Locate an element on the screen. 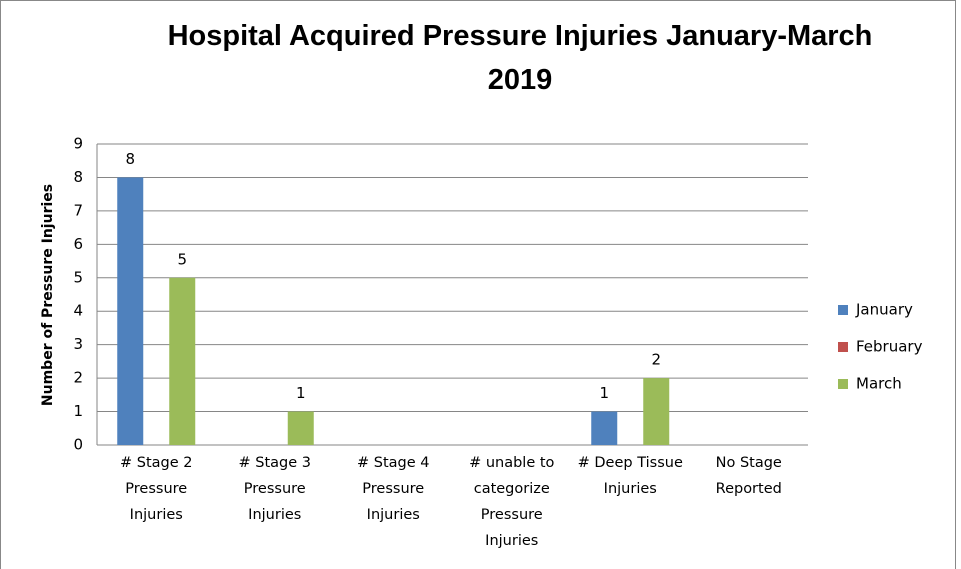  y-tick-label: 3 is located at coordinates (78, 344).